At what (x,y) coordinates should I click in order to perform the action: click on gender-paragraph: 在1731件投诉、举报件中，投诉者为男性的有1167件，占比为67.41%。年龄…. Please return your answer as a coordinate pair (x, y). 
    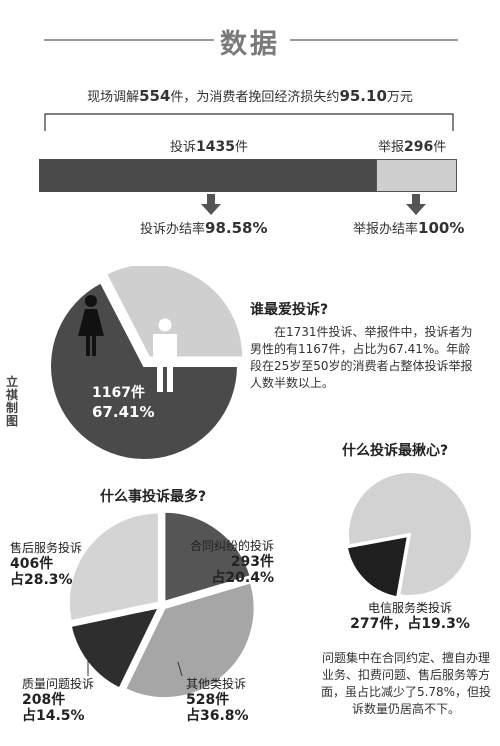
    Looking at the image, I should click on (361, 357).